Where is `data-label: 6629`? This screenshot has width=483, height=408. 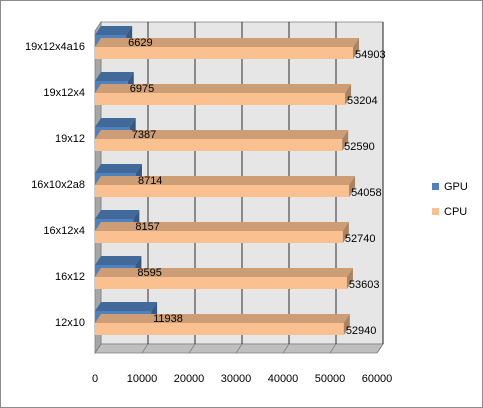 data-label: 6629 is located at coordinates (140, 43).